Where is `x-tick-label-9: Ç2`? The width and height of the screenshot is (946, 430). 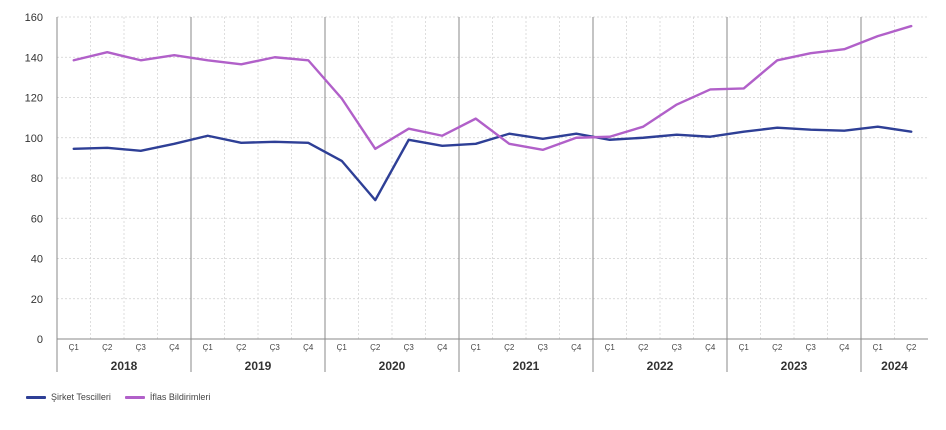 x-tick-label-9: Ç2 is located at coordinates (375, 347).